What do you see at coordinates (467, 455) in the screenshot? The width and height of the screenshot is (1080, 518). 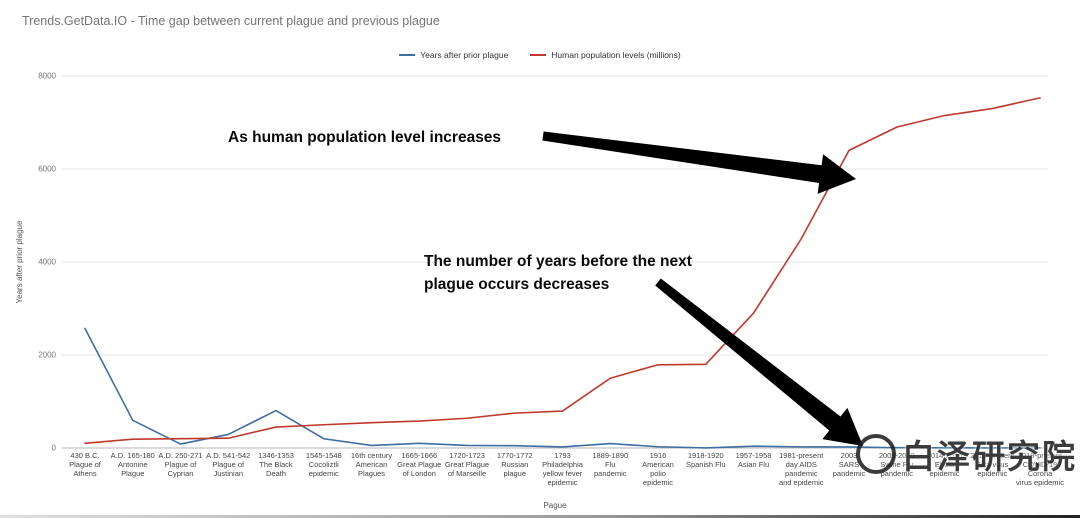 I see `x-tick-label: 1720-1723` at bounding box center [467, 455].